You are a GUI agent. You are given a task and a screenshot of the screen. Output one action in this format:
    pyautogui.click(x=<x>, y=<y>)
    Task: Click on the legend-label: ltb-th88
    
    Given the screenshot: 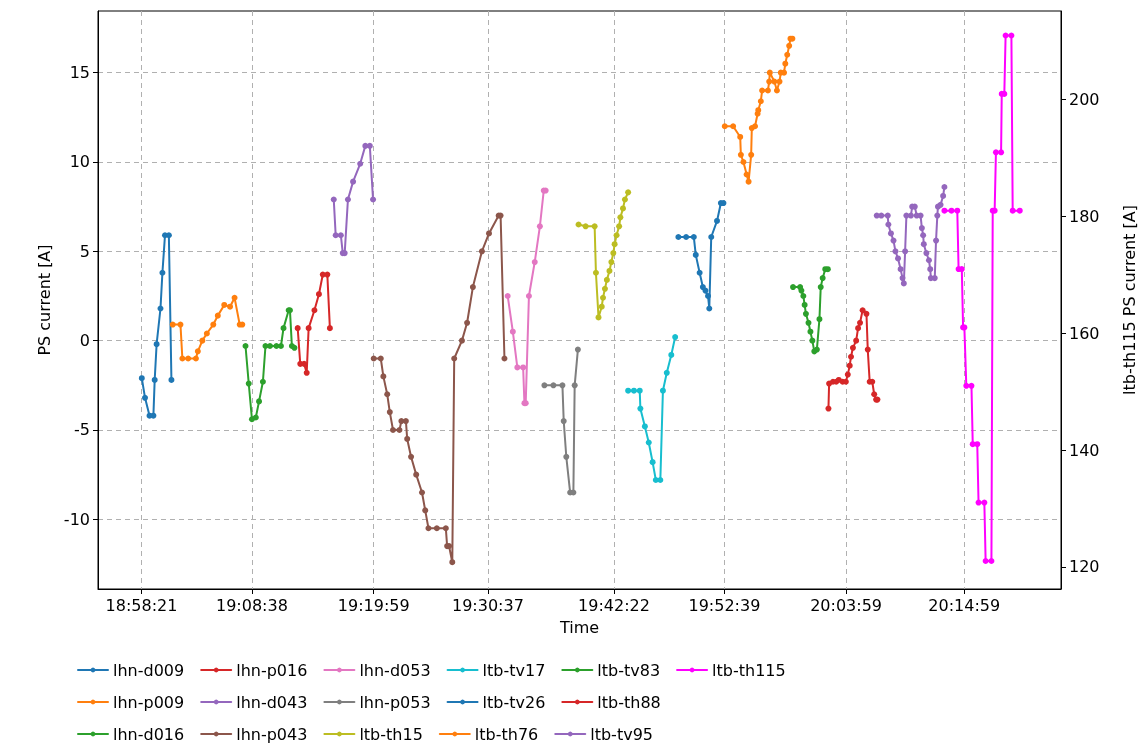 What is the action you would take?
    pyautogui.click(x=629, y=702)
    